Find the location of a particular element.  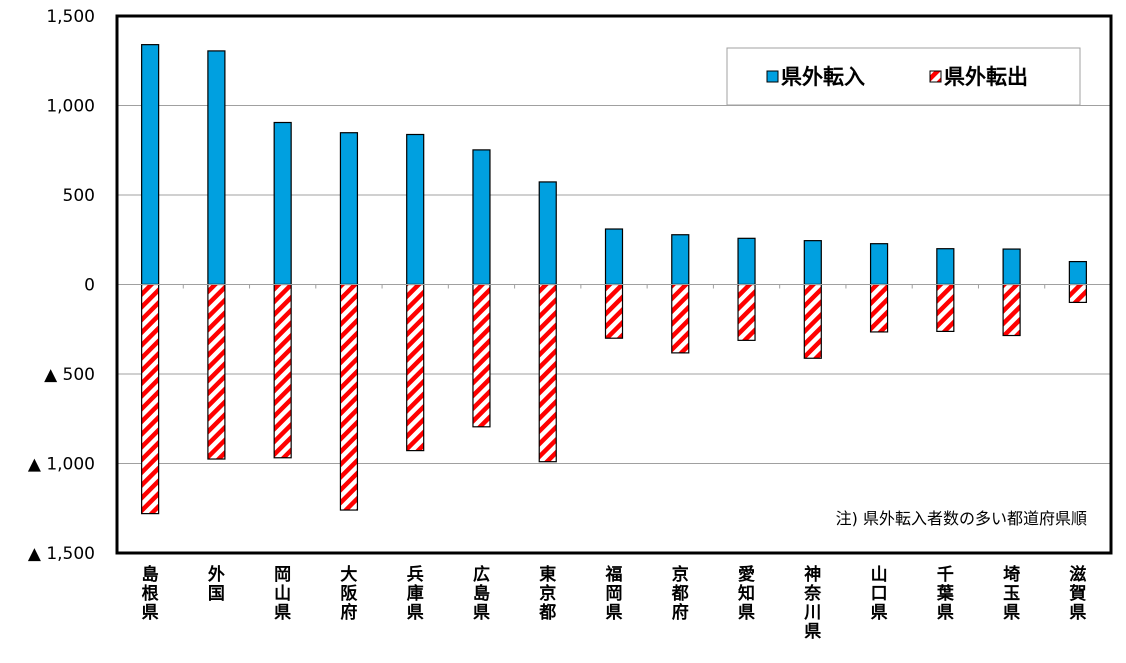

y-tick-label: ▲ 500 is located at coordinates (69, 375).